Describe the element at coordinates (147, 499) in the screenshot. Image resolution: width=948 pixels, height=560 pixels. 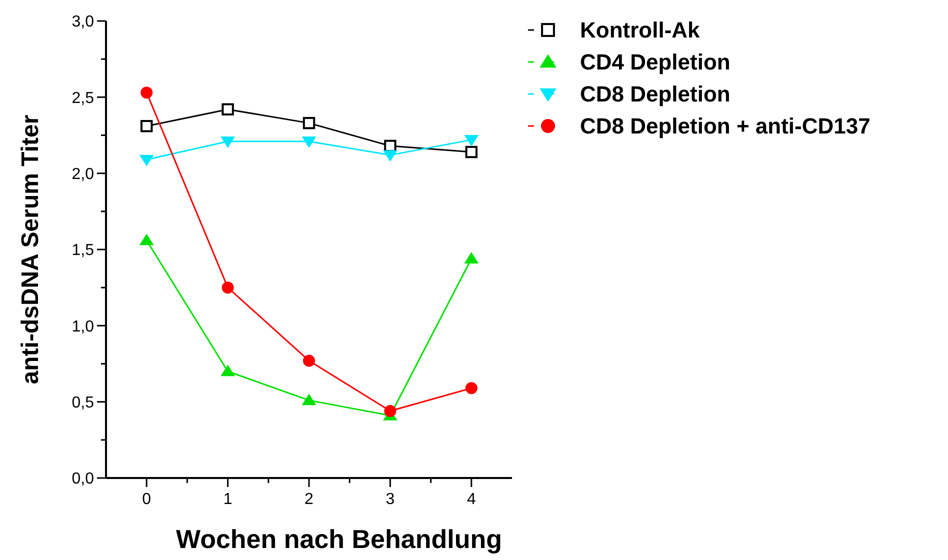
I see `x-tick-label: 0` at that location.